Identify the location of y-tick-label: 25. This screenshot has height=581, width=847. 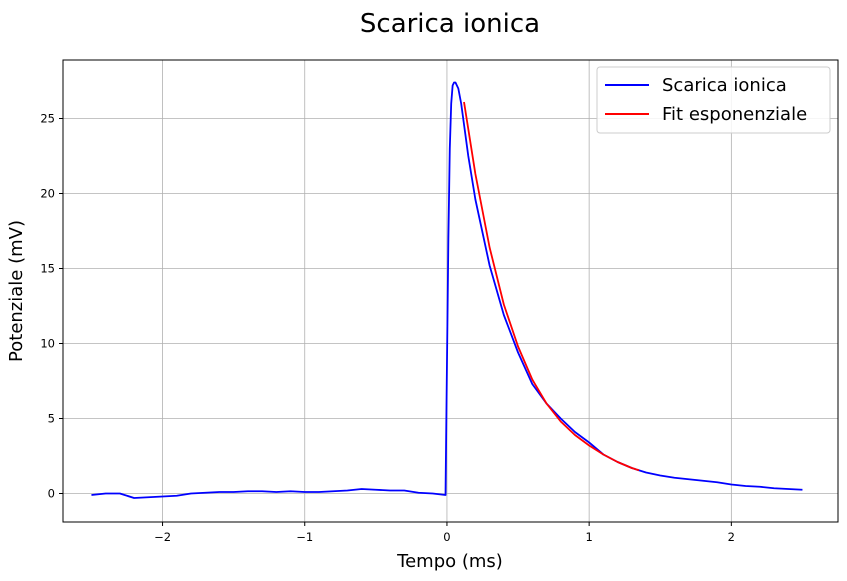
(47, 119).